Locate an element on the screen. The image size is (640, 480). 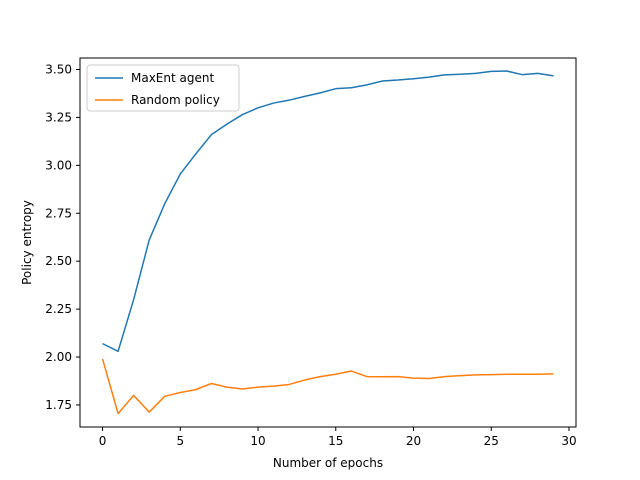
x-tick-label: 10 is located at coordinates (257, 441).